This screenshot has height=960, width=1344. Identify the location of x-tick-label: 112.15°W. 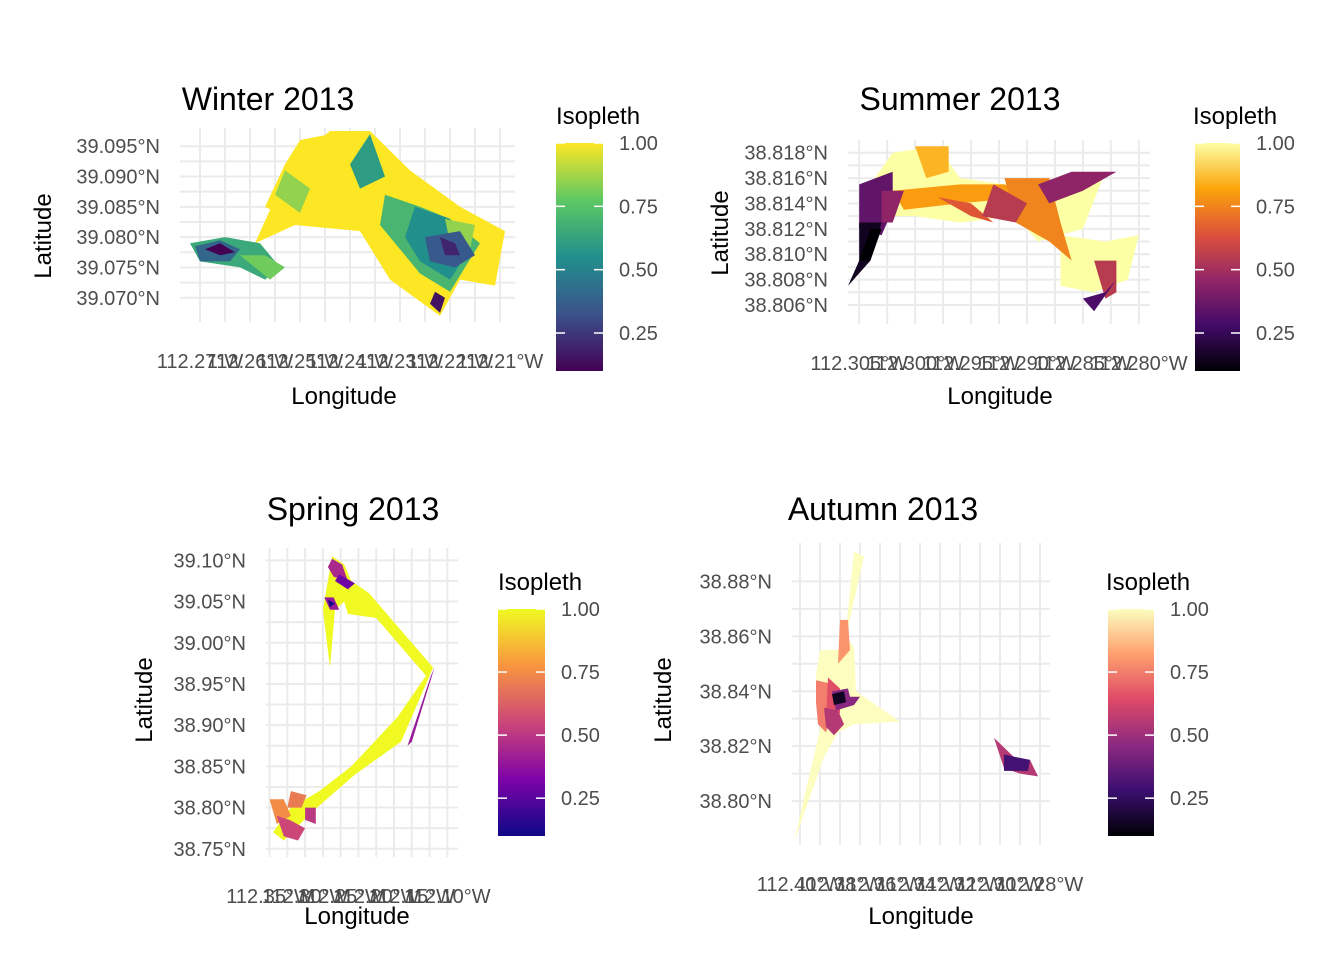
(411, 897).